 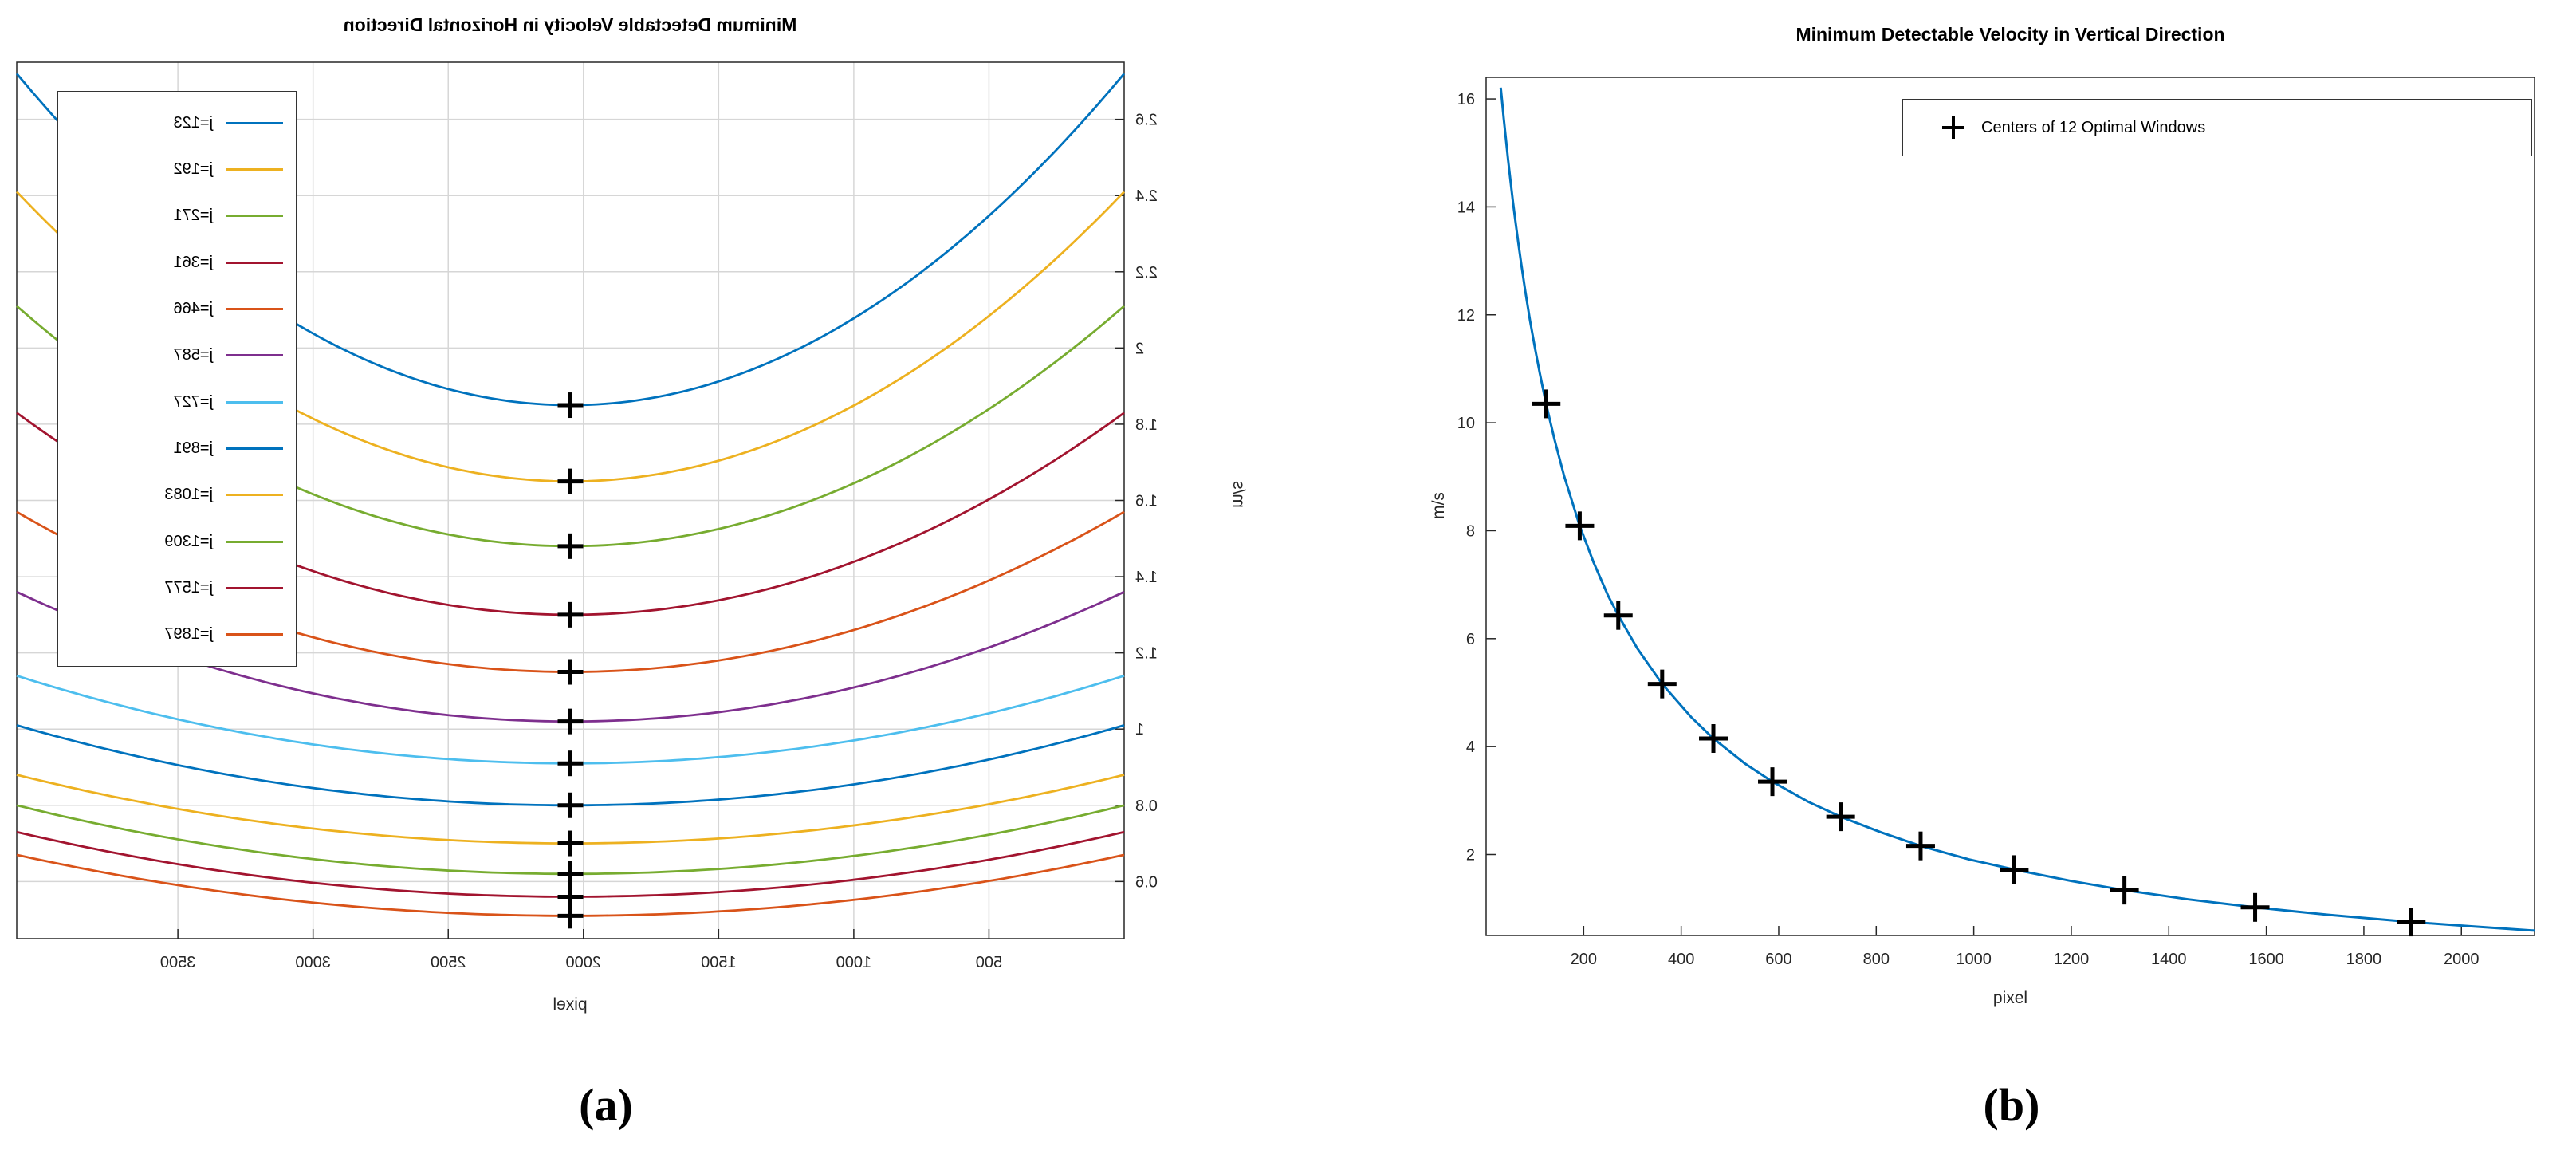 I want to click on x-tick-label: 2500, so click(x=448, y=962).